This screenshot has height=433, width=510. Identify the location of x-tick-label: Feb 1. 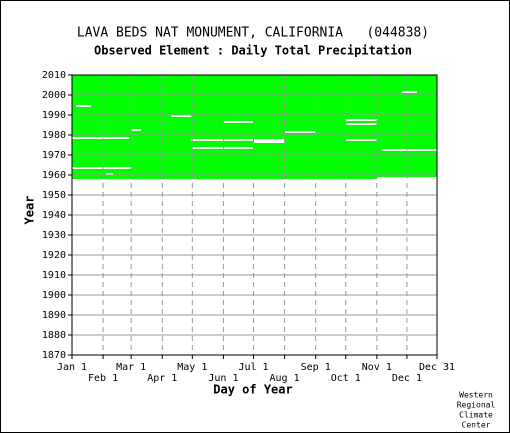
(103, 378).